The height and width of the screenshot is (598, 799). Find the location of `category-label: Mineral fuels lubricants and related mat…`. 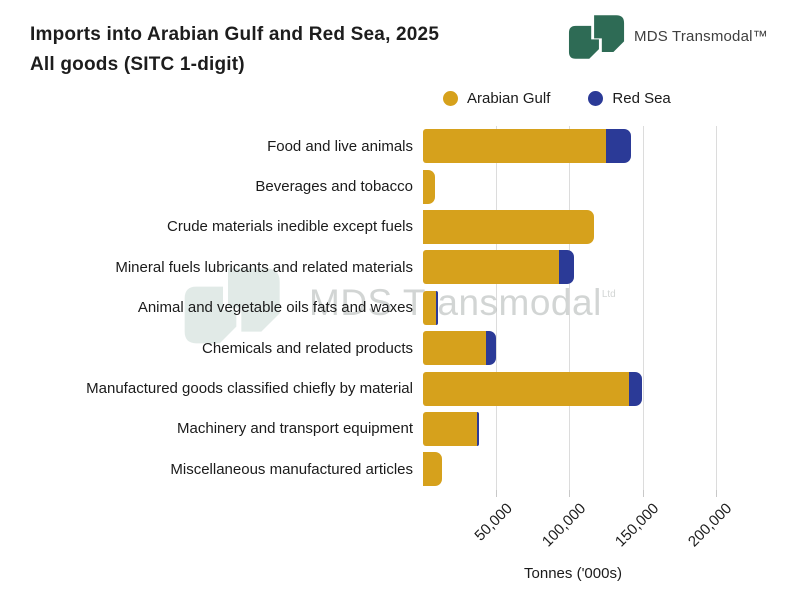

category-label: Mineral fuels lubricants and related mat… is located at coordinates (264, 267).